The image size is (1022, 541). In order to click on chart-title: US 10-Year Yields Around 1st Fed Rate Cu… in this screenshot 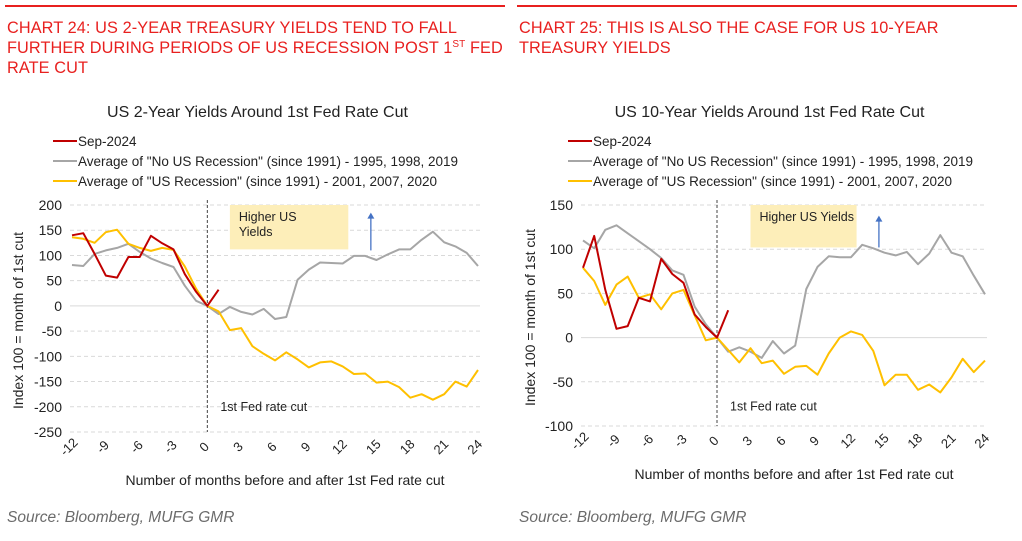, I will do `click(769, 112)`.